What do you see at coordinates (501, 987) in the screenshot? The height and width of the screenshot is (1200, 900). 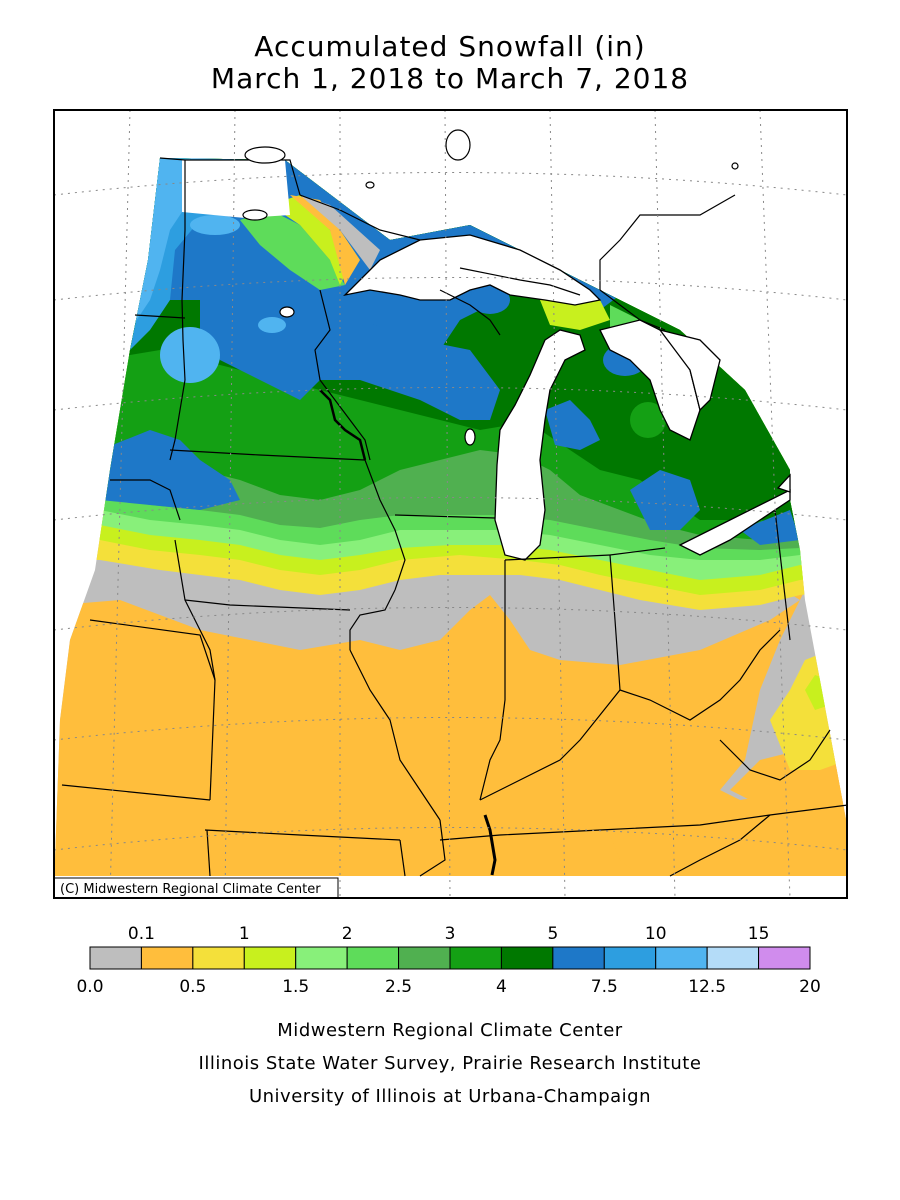 I see `legend-bottom-label: 4` at bounding box center [501, 987].